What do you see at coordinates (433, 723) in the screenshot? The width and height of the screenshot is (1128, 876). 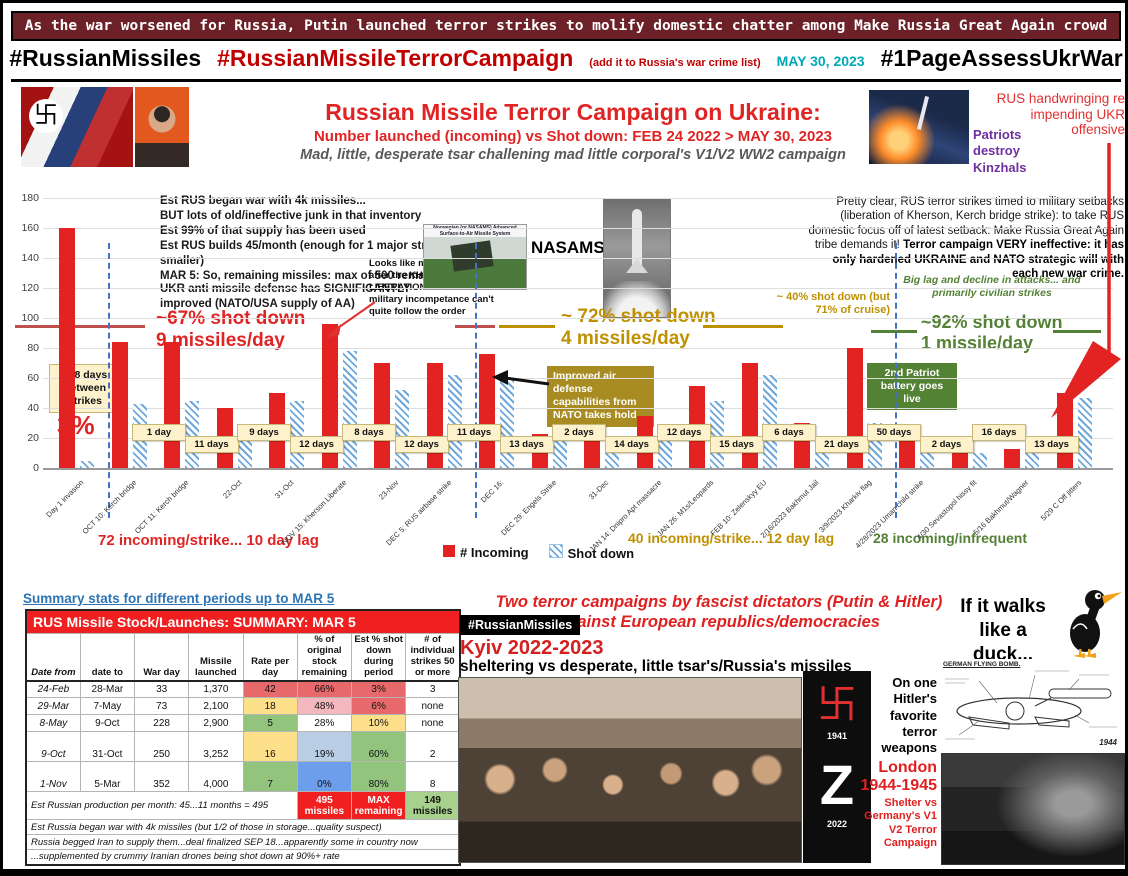 I see `data-cell: none` at bounding box center [433, 723].